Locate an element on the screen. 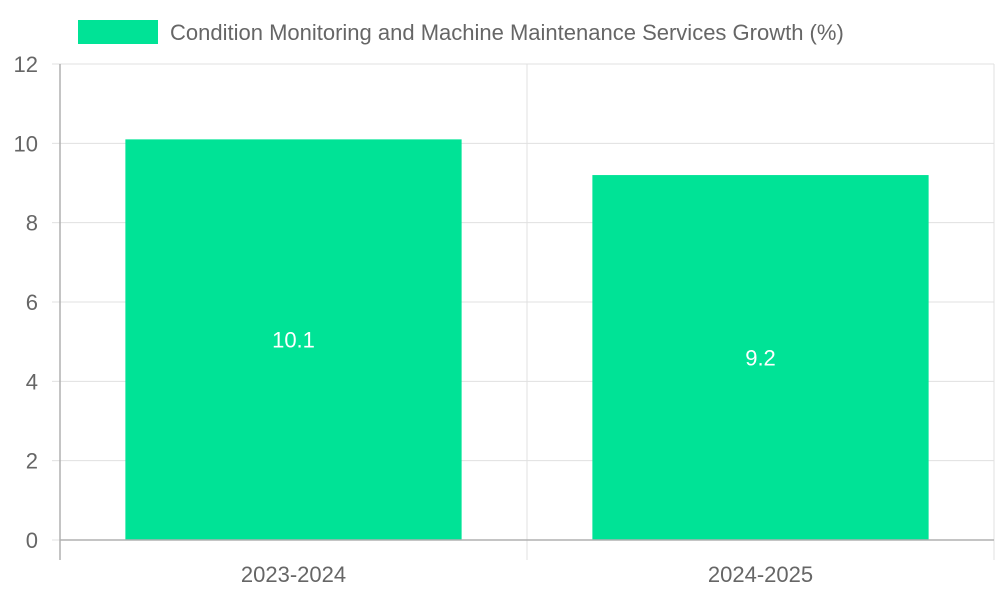 The width and height of the screenshot is (1000, 605). y-tick-label: 0 is located at coordinates (32, 540).